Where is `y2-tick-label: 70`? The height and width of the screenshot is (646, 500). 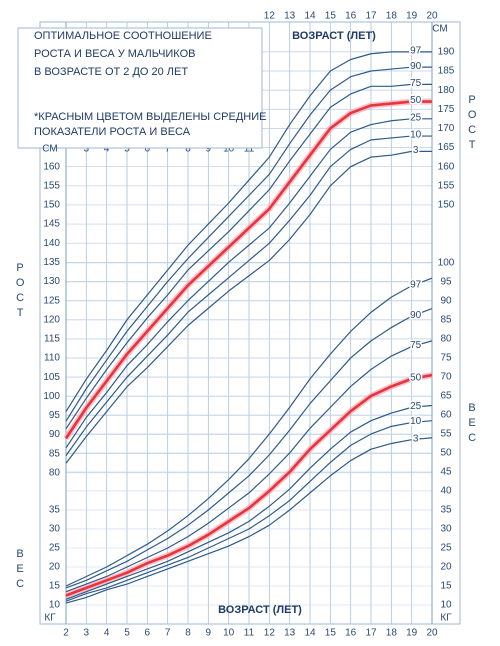 y2-tick-label: 70 is located at coordinates (446, 377).